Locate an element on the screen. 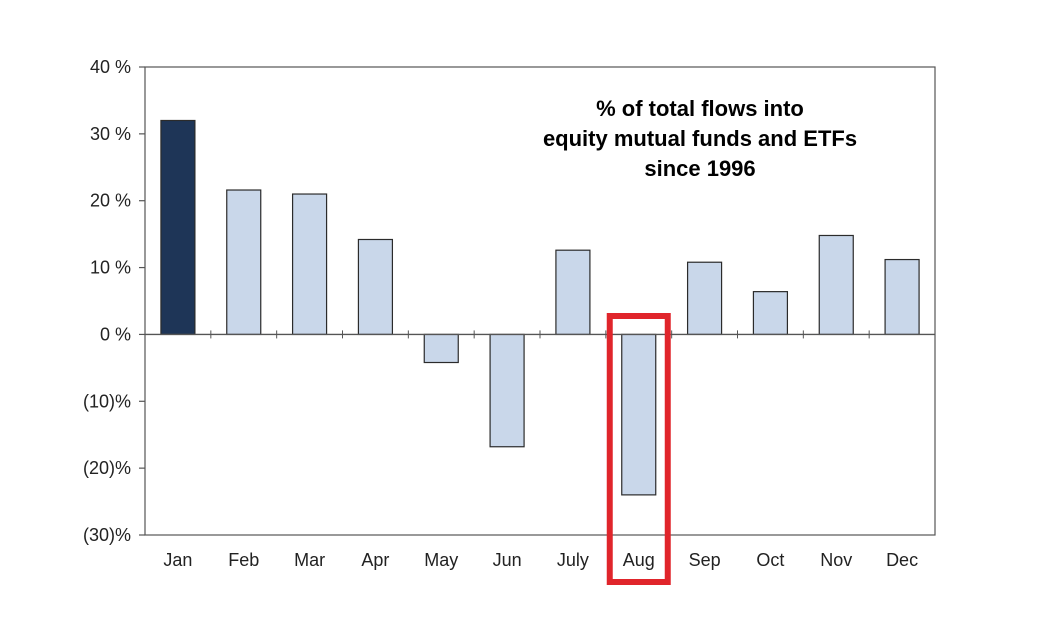  chart-title-line-1: % of total flows into is located at coordinates (700, 108).